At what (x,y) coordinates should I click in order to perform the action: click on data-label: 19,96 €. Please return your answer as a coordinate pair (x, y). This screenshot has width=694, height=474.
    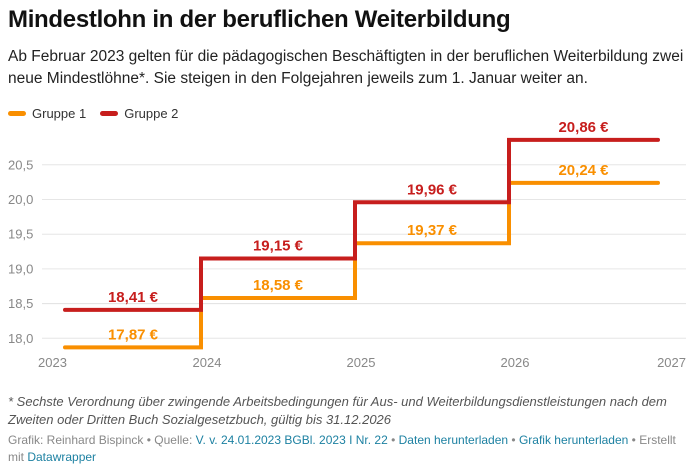
    Looking at the image, I should click on (432, 189).